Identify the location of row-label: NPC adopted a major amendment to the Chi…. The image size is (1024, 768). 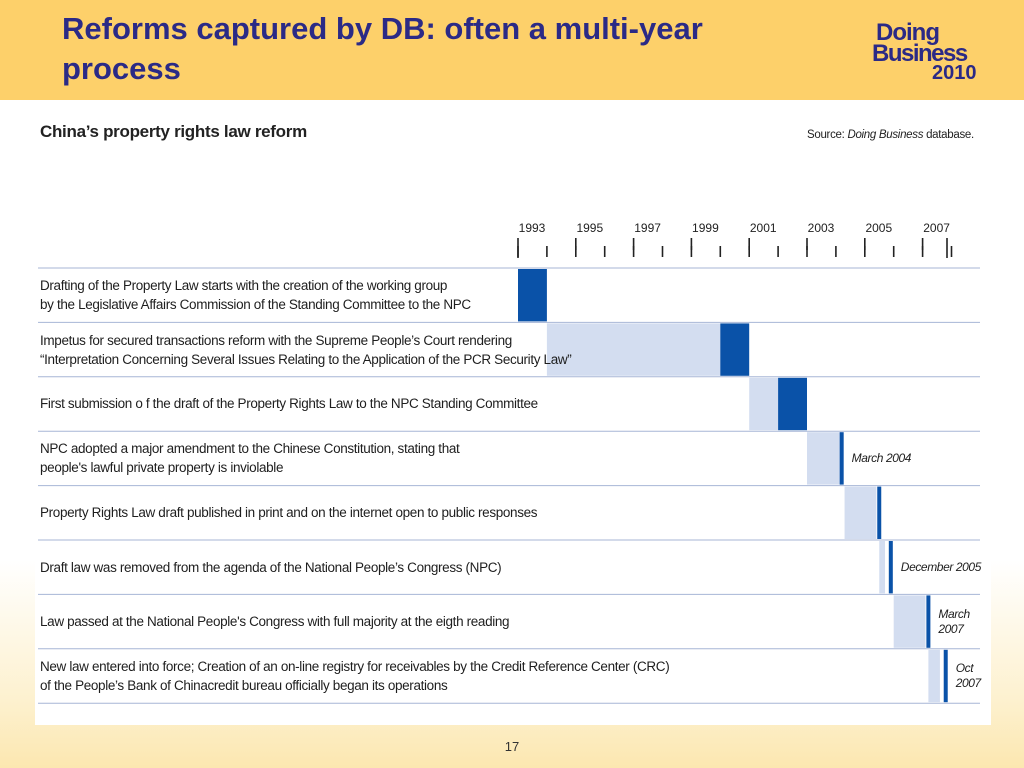
(250, 458).